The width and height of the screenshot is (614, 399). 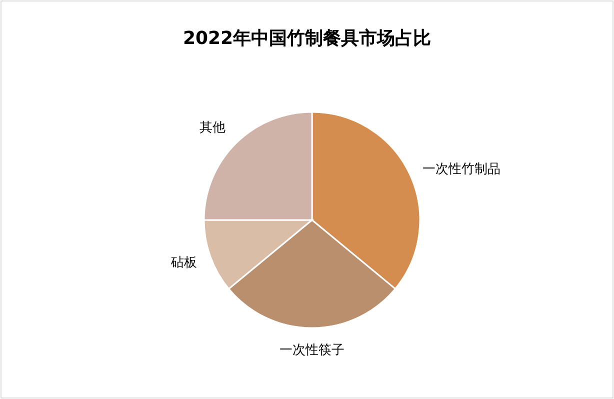 What do you see at coordinates (312, 350) in the screenshot?
I see `slice-label: 一次性筷子` at bounding box center [312, 350].